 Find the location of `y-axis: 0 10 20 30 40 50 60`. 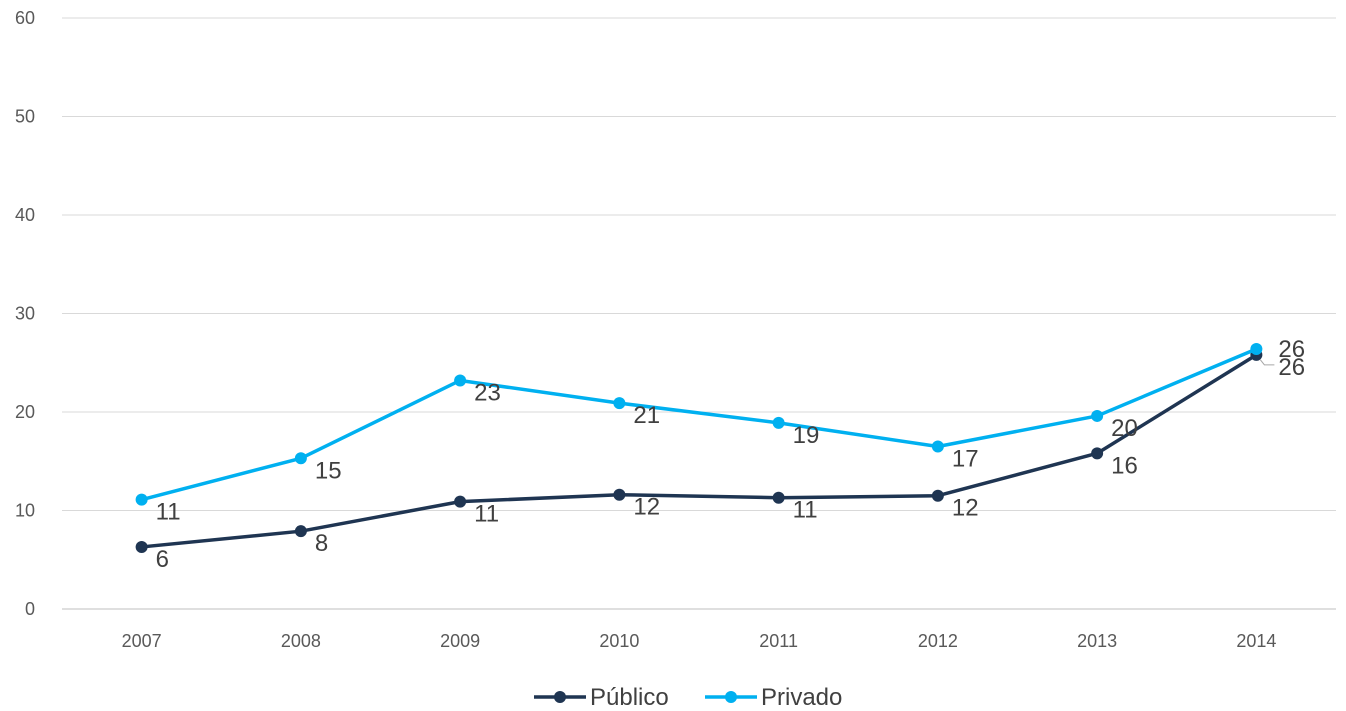

y-axis: 0 10 20 30 40 50 60 is located at coordinates (25, 313).